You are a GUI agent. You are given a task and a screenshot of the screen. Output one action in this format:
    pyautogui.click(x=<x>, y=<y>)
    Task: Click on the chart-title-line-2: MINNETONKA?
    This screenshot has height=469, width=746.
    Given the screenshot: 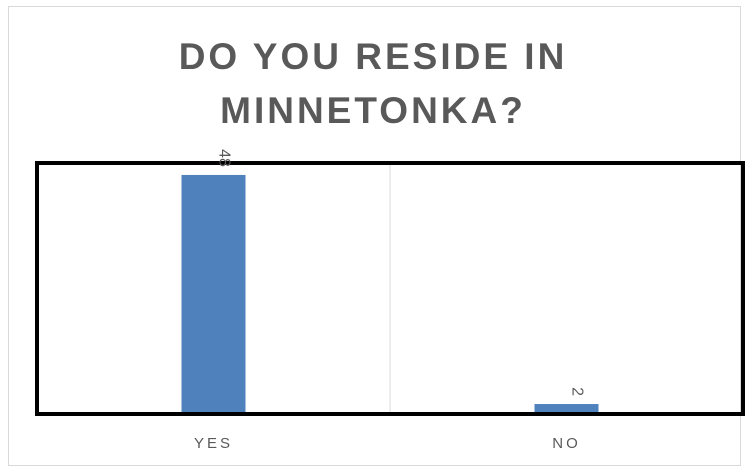 What is the action you would take?
    pyautogui.click(x=373, y=110)
    